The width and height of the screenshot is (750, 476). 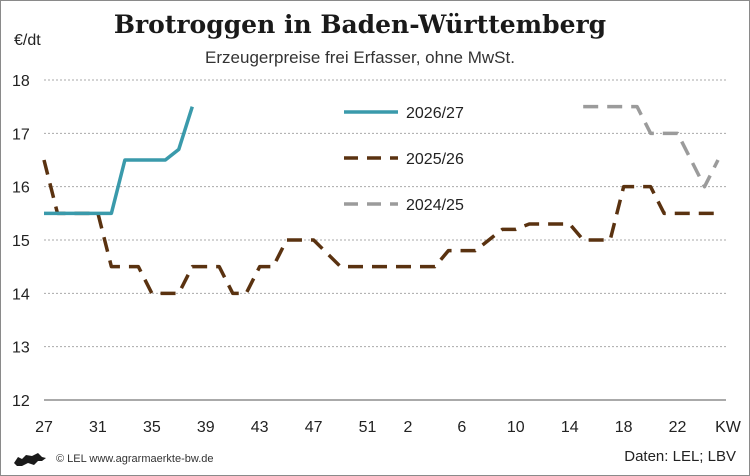 What do you see at coordinates (152, 427) in the screenshot?
I see `x-tick-label: 35` at bounding box center [152, 427].